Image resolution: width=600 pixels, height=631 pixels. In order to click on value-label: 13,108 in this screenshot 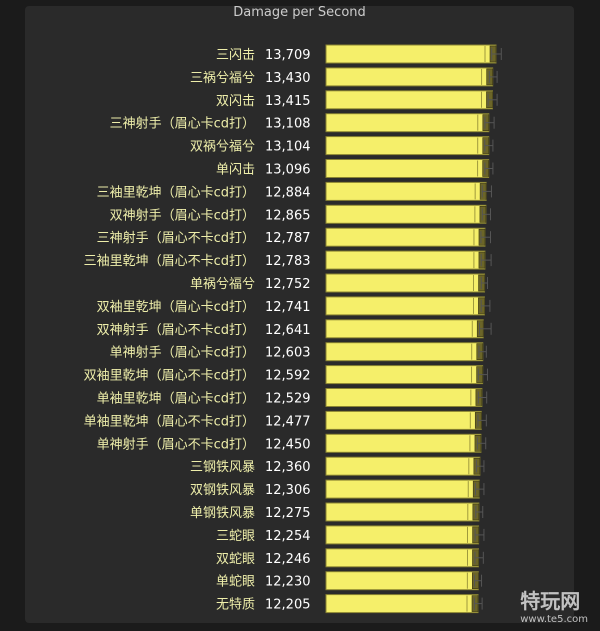, I will do `click(288, 124)`.